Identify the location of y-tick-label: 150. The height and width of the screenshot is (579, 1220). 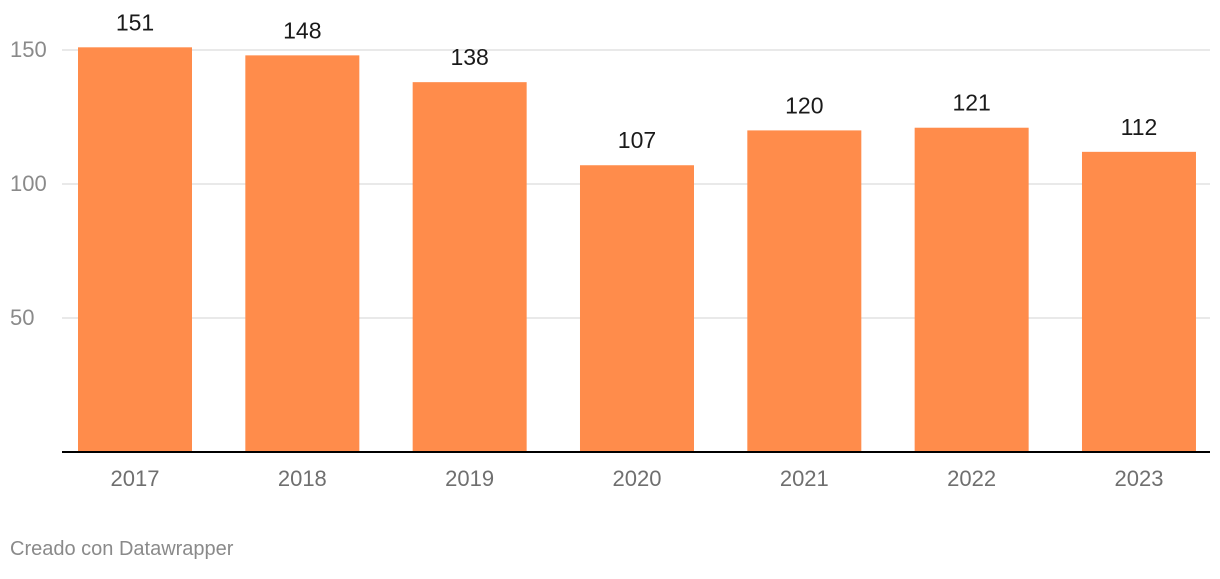
(28, 49).